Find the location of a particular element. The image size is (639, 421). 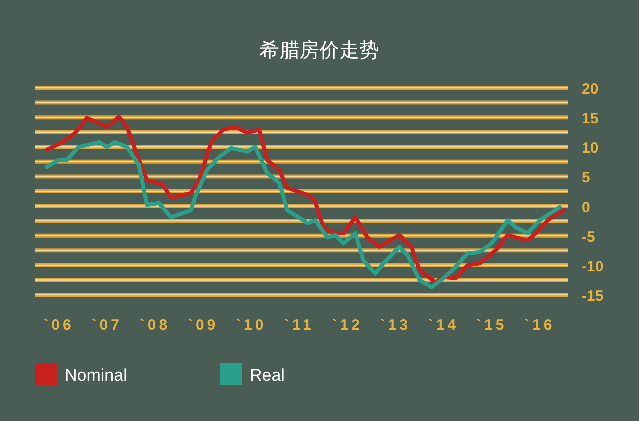

y-tick-label: -5 is located at coordinates (589, 237).